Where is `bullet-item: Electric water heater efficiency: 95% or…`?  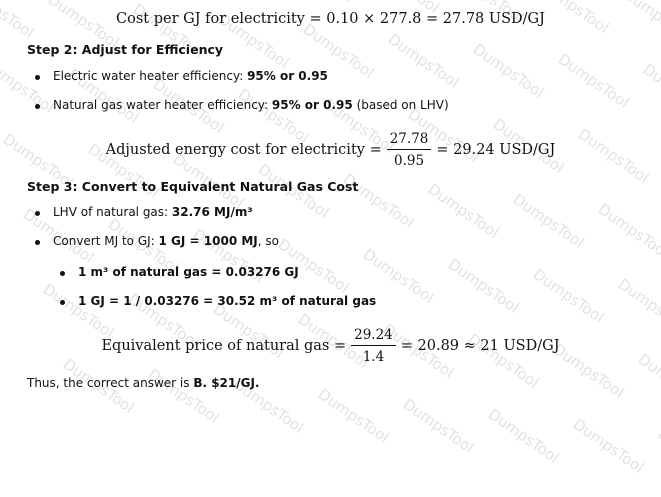 bullet-item: Electric water heater efficiency: 95% or… is located at coordinates (190, 76).